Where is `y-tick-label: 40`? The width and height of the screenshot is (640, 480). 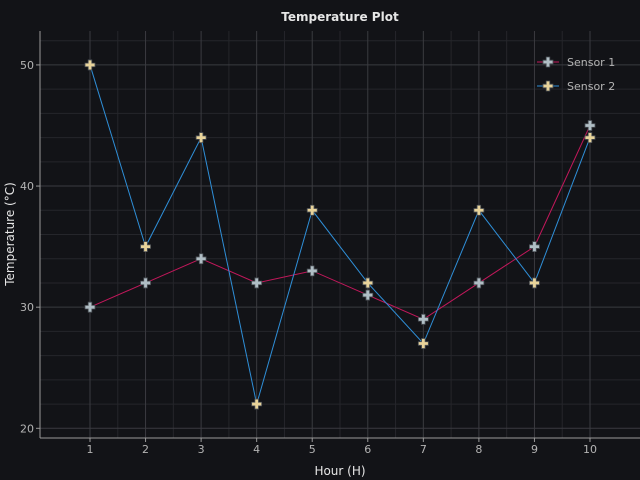 y-tick-label: 40 is located at coordinates (27, 186).